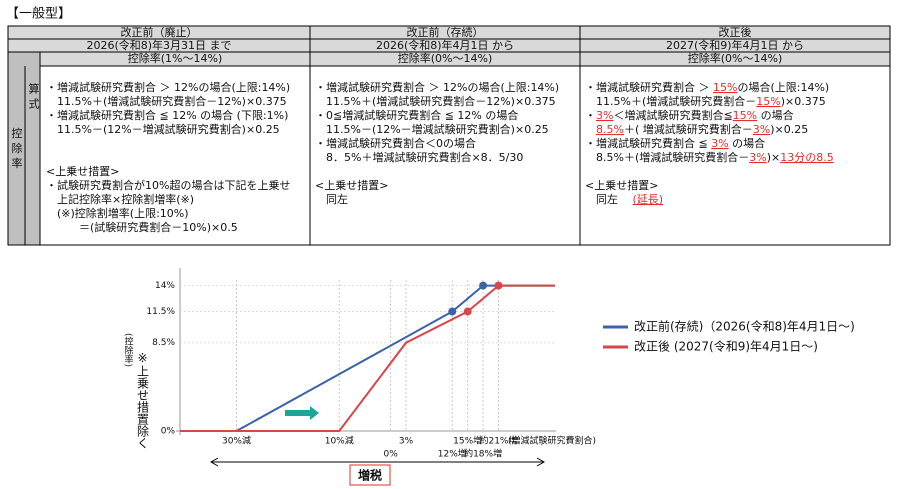 The height and width of the screenshot is (489, 900). I want to click on y-tick-label: 0%, so click(168, 432).